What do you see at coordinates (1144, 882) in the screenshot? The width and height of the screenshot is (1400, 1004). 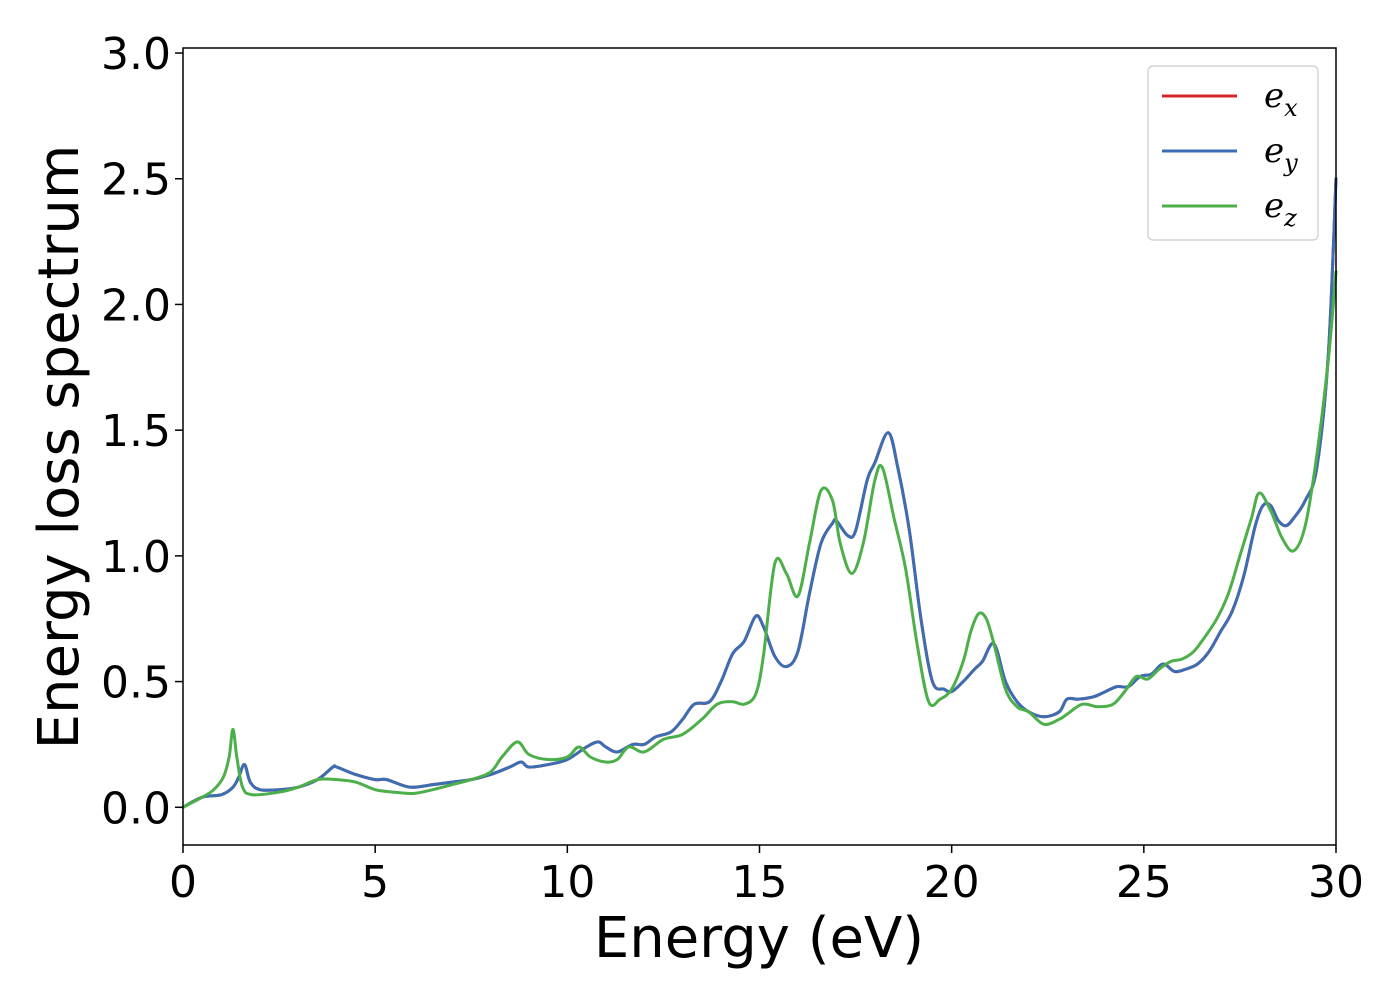 I see `x-tick-label: 25` at bounding box center [1144, 882].